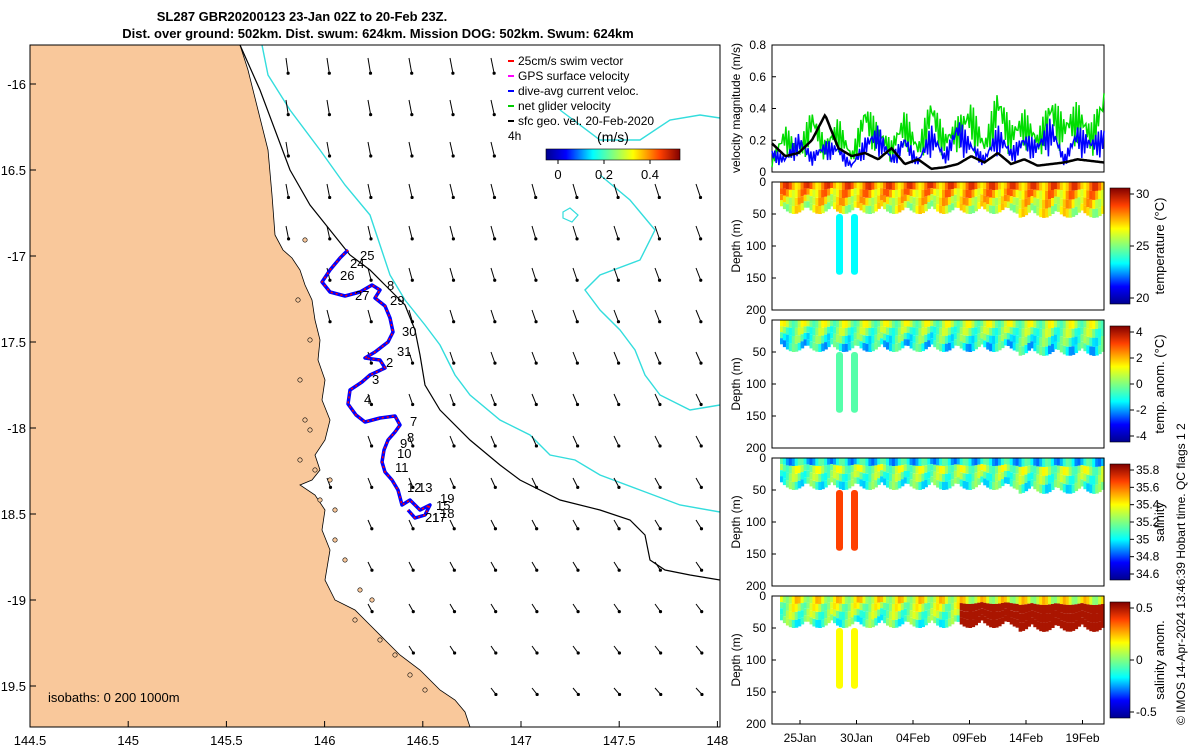 This screenshot has width=1200, height=750. I want to click on colorbar-tick-label: 34.6, so click(1148, 574).